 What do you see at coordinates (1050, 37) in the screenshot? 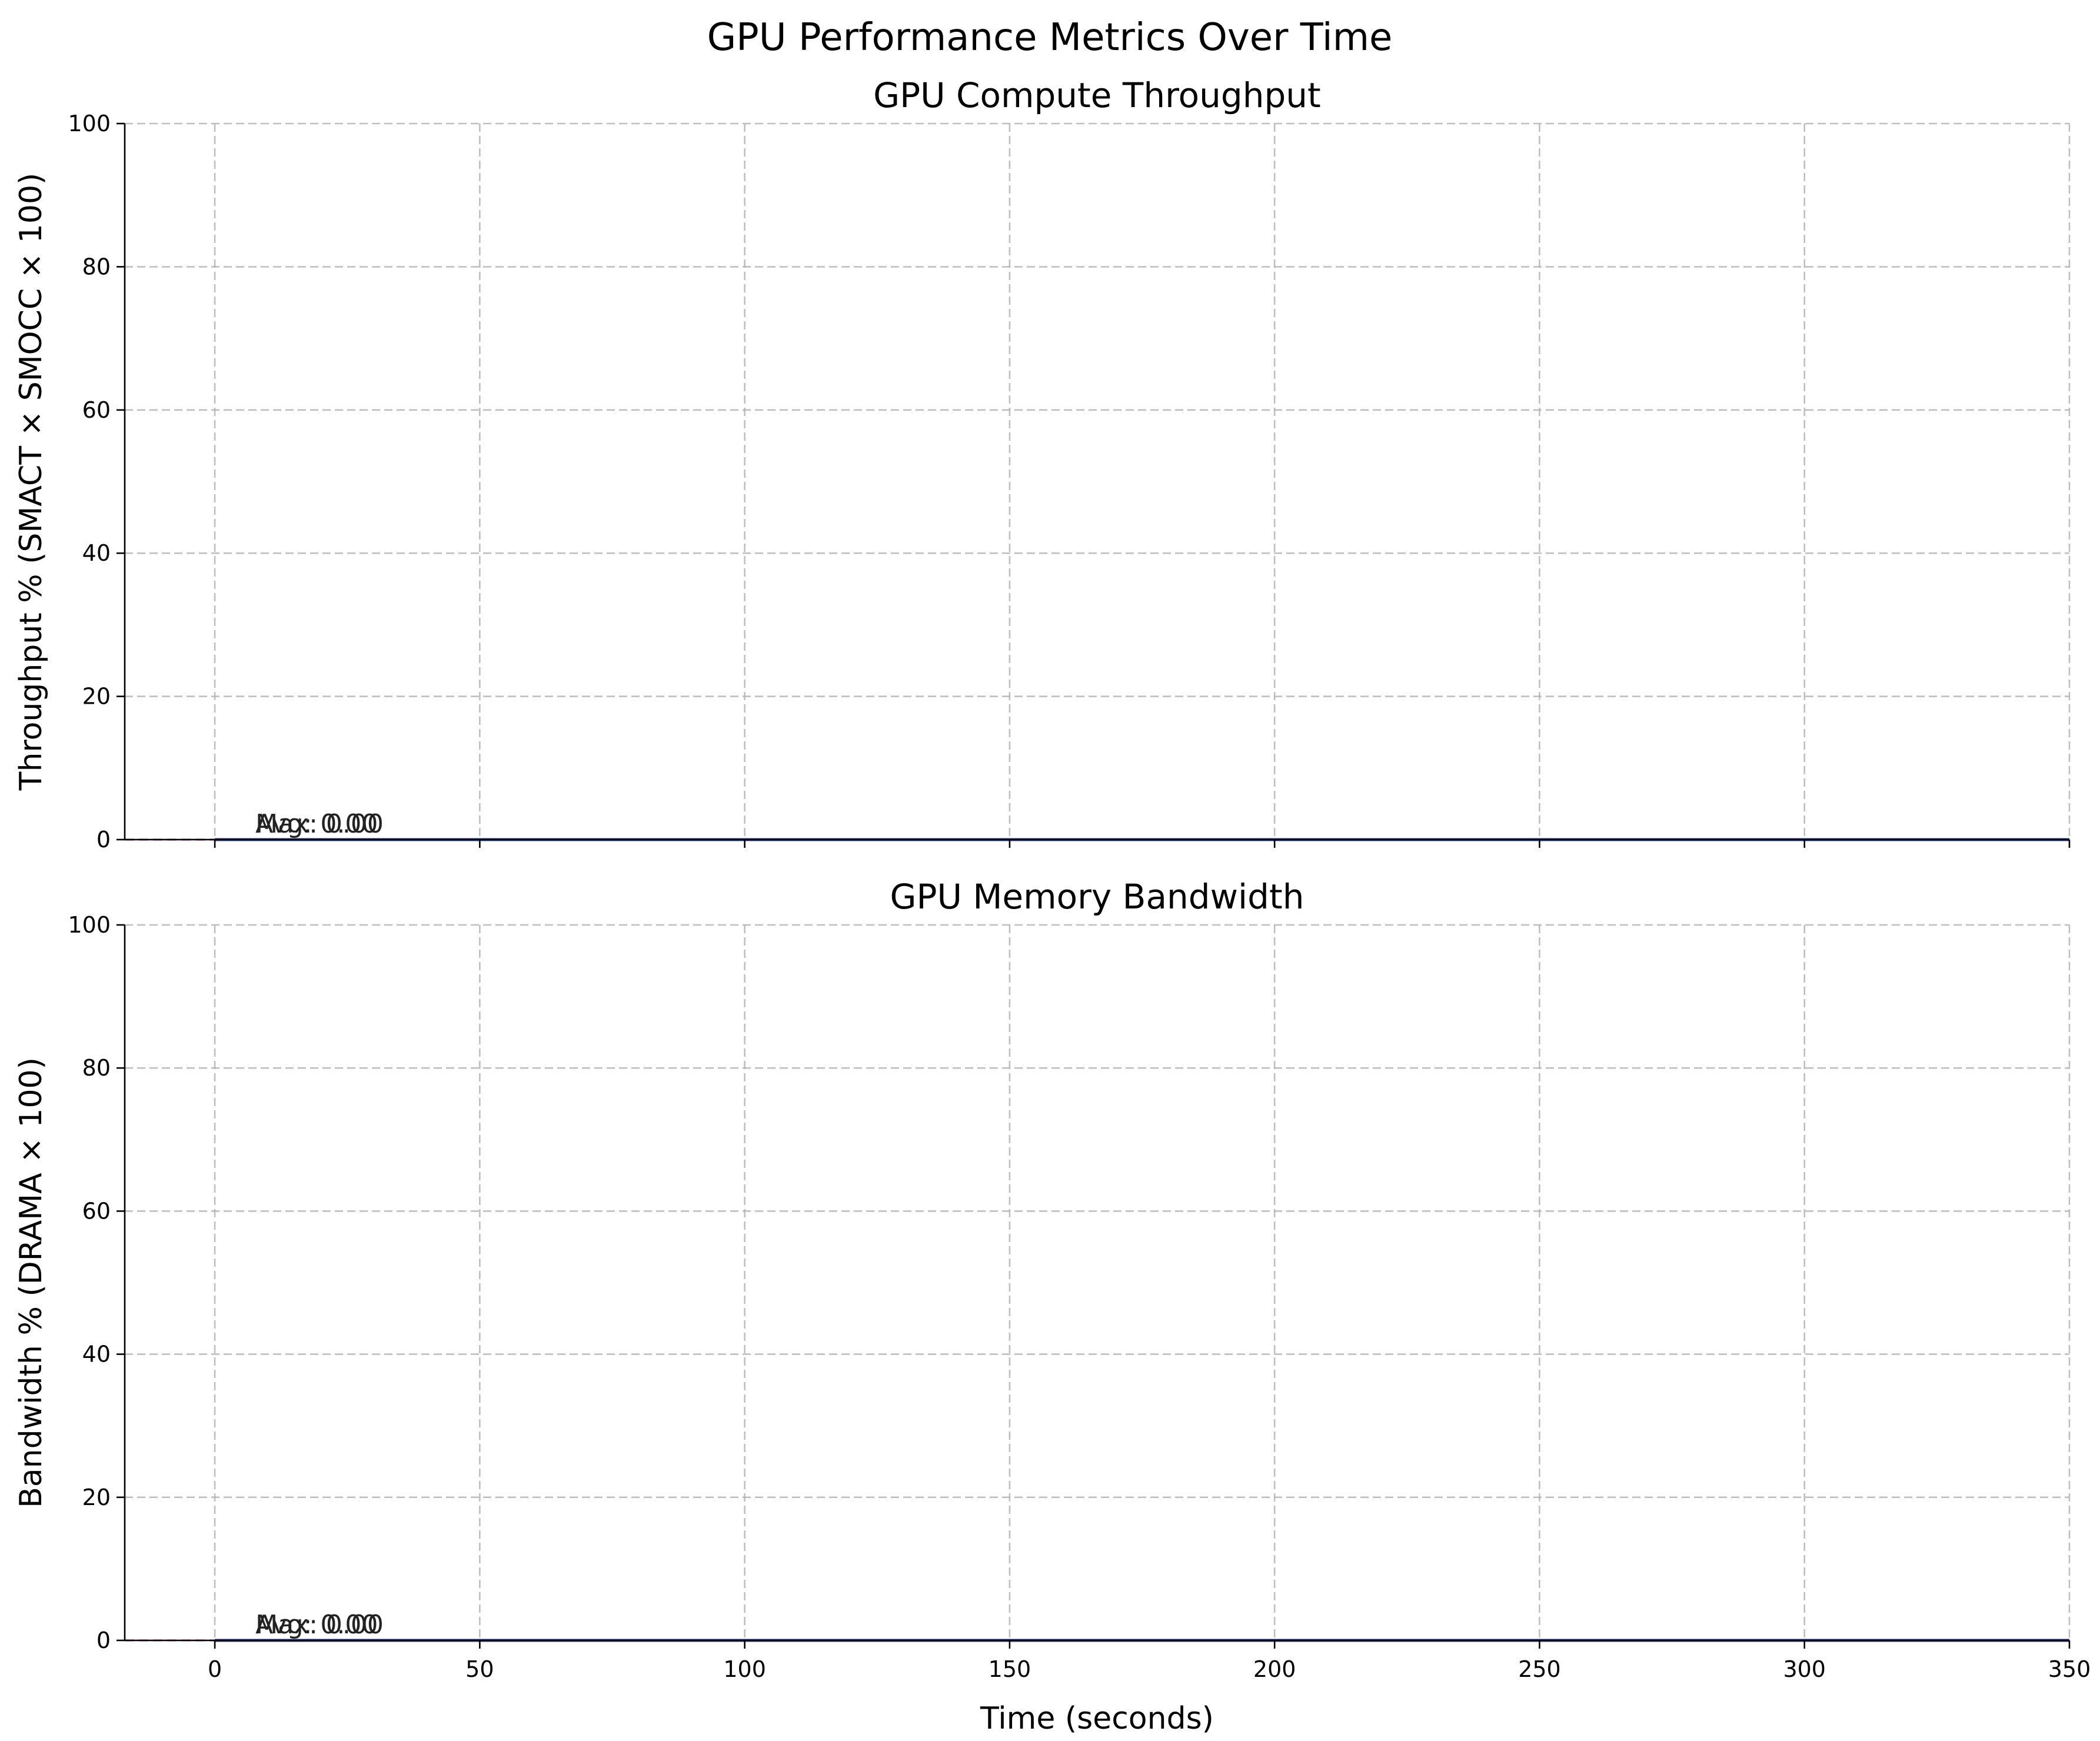
I see `figure-suptitle: GPU Performance Metrics Over Time` at bounding box center [1050, 37].